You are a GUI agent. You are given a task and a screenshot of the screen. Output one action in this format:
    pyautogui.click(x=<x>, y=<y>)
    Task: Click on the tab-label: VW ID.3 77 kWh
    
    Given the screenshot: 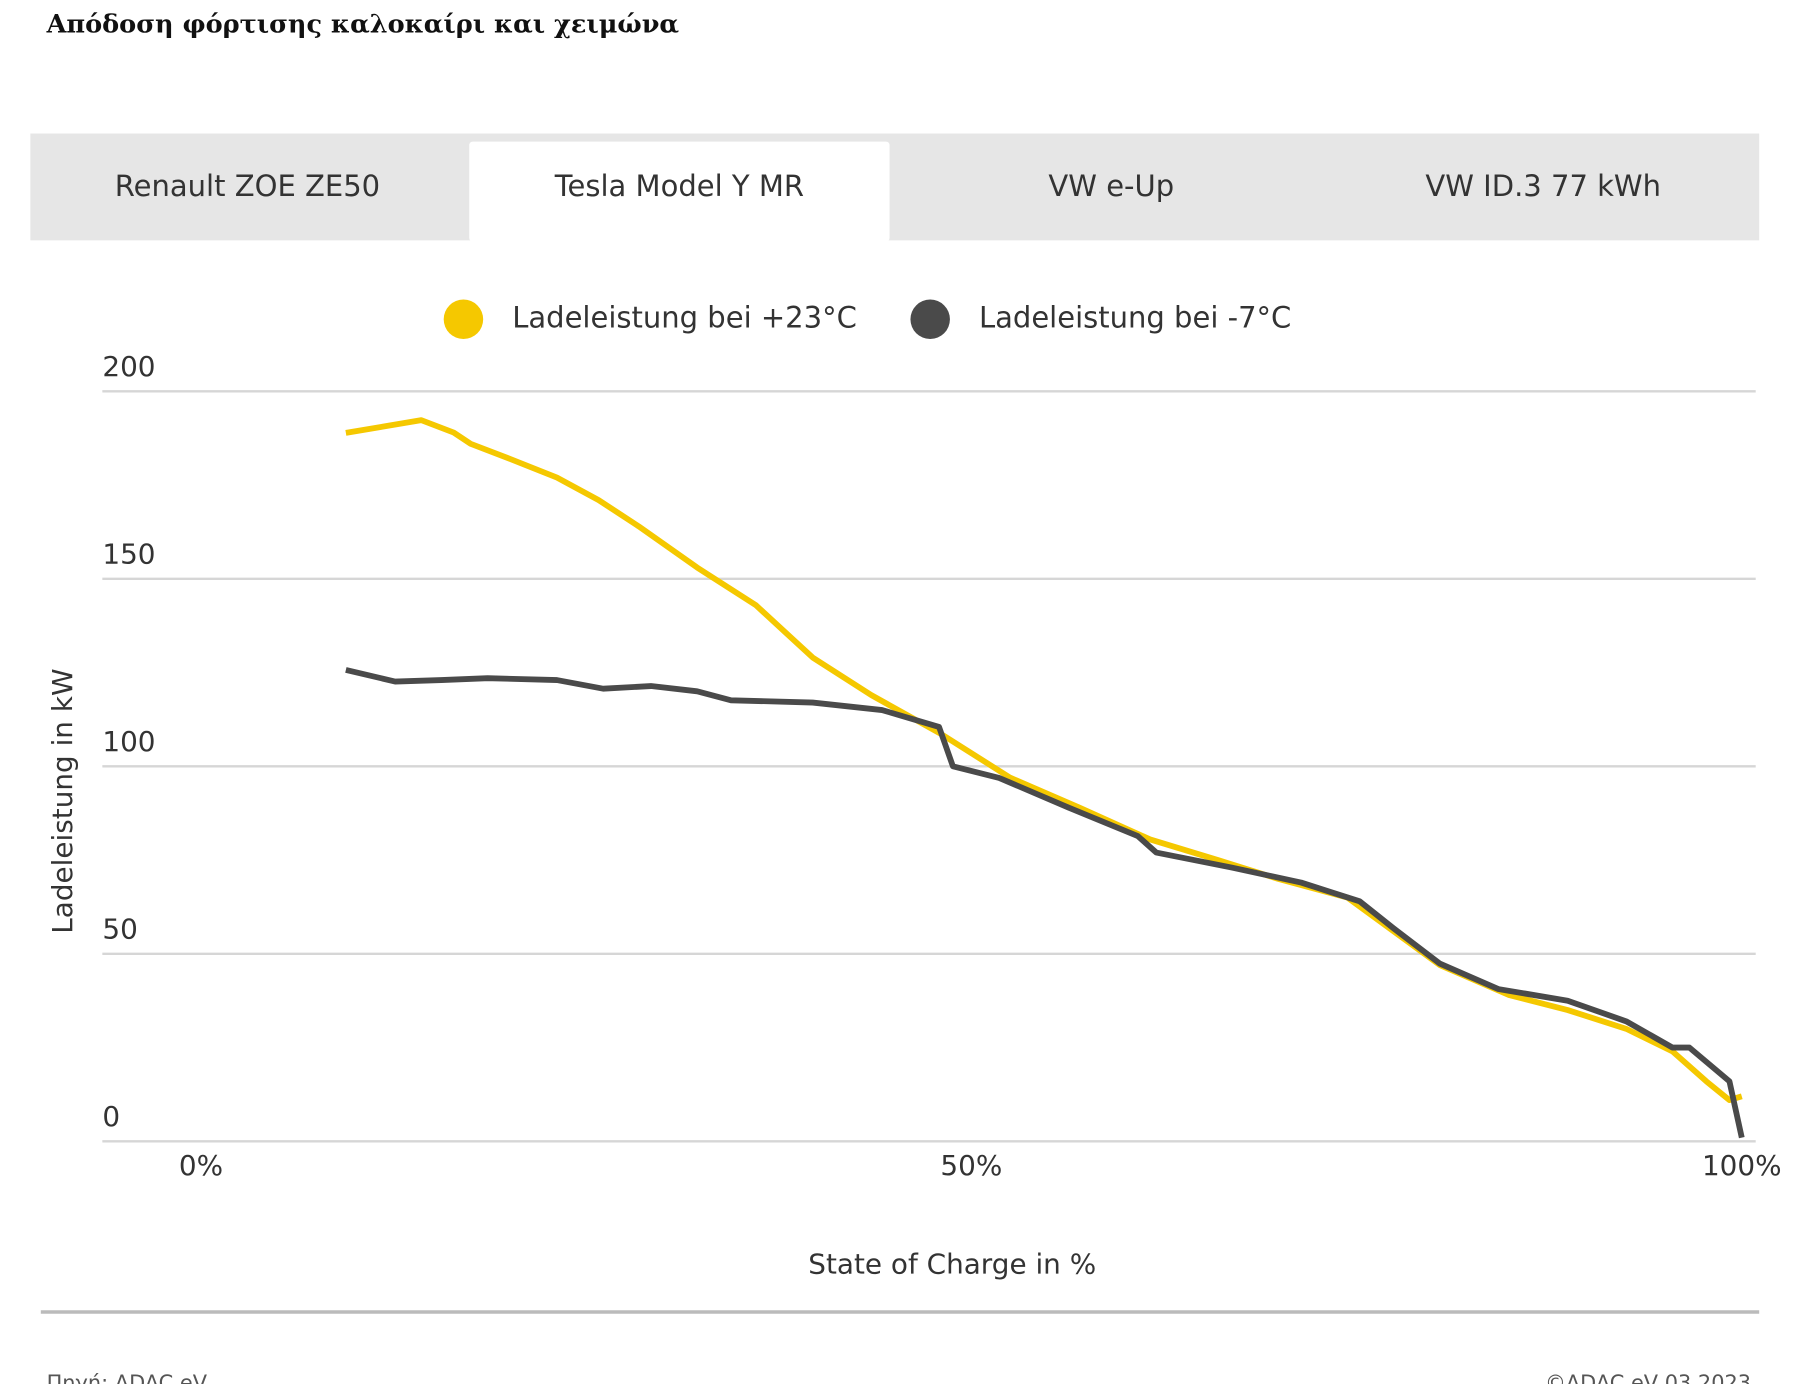 What is the action you would take?
    pyautogui.click(x=1543, y=186)
    